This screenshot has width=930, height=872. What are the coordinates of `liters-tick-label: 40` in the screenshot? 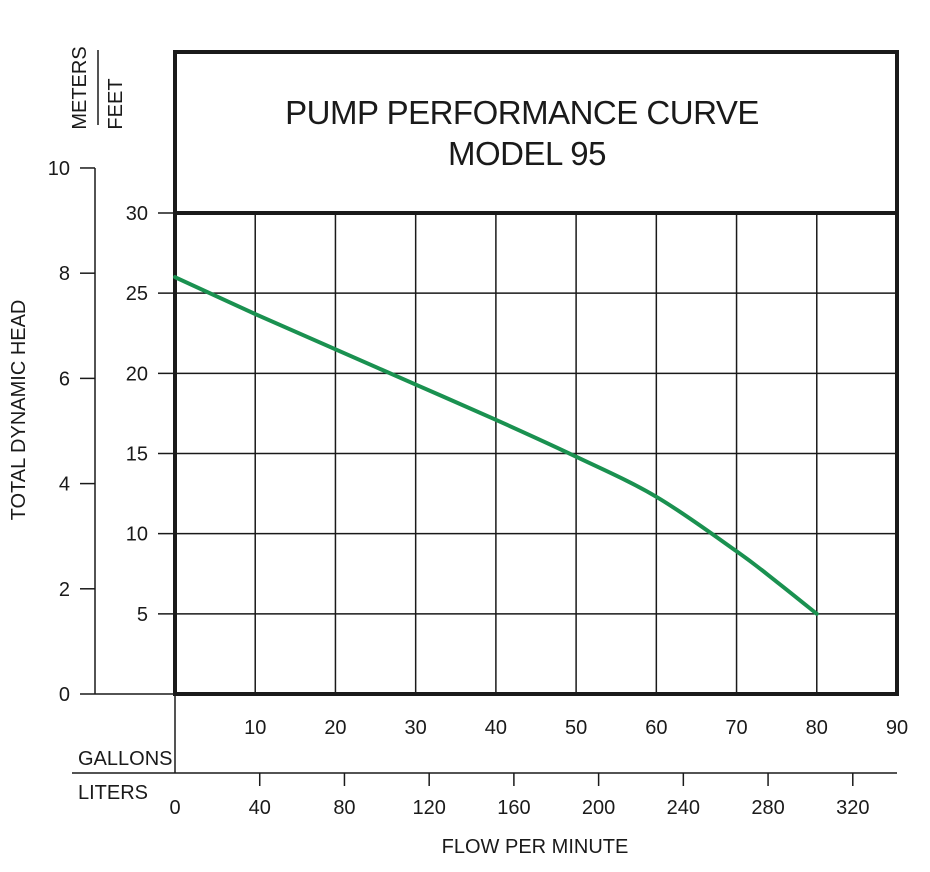 It's located at (260, 808).